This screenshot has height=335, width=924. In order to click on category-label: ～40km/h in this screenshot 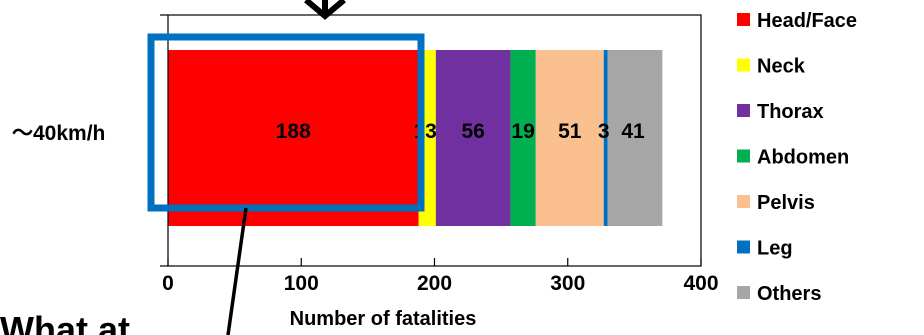, I will do `click(58, 133)`.